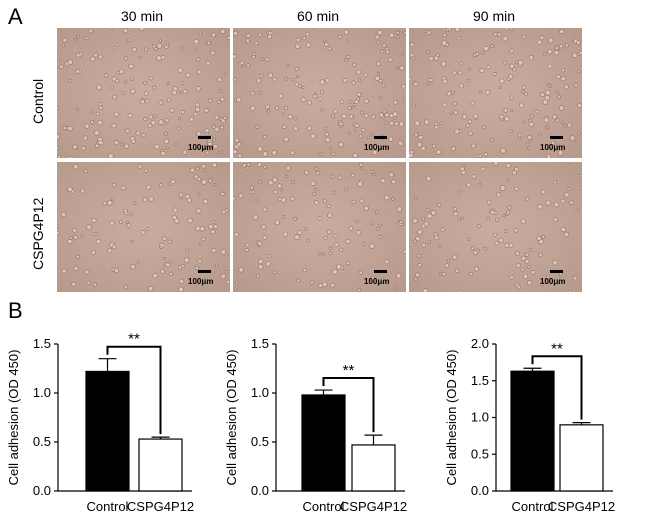  What do you see at coordinates (15, 16) in the screenshot?
I see `panel-a-letter: A` at bounding box center [15, 16].